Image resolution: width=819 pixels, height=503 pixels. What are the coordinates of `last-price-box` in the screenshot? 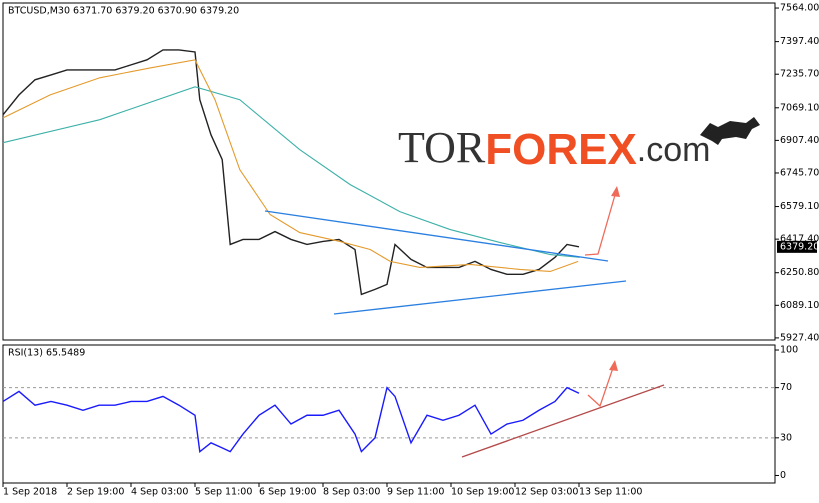 It's located at (797, 246).